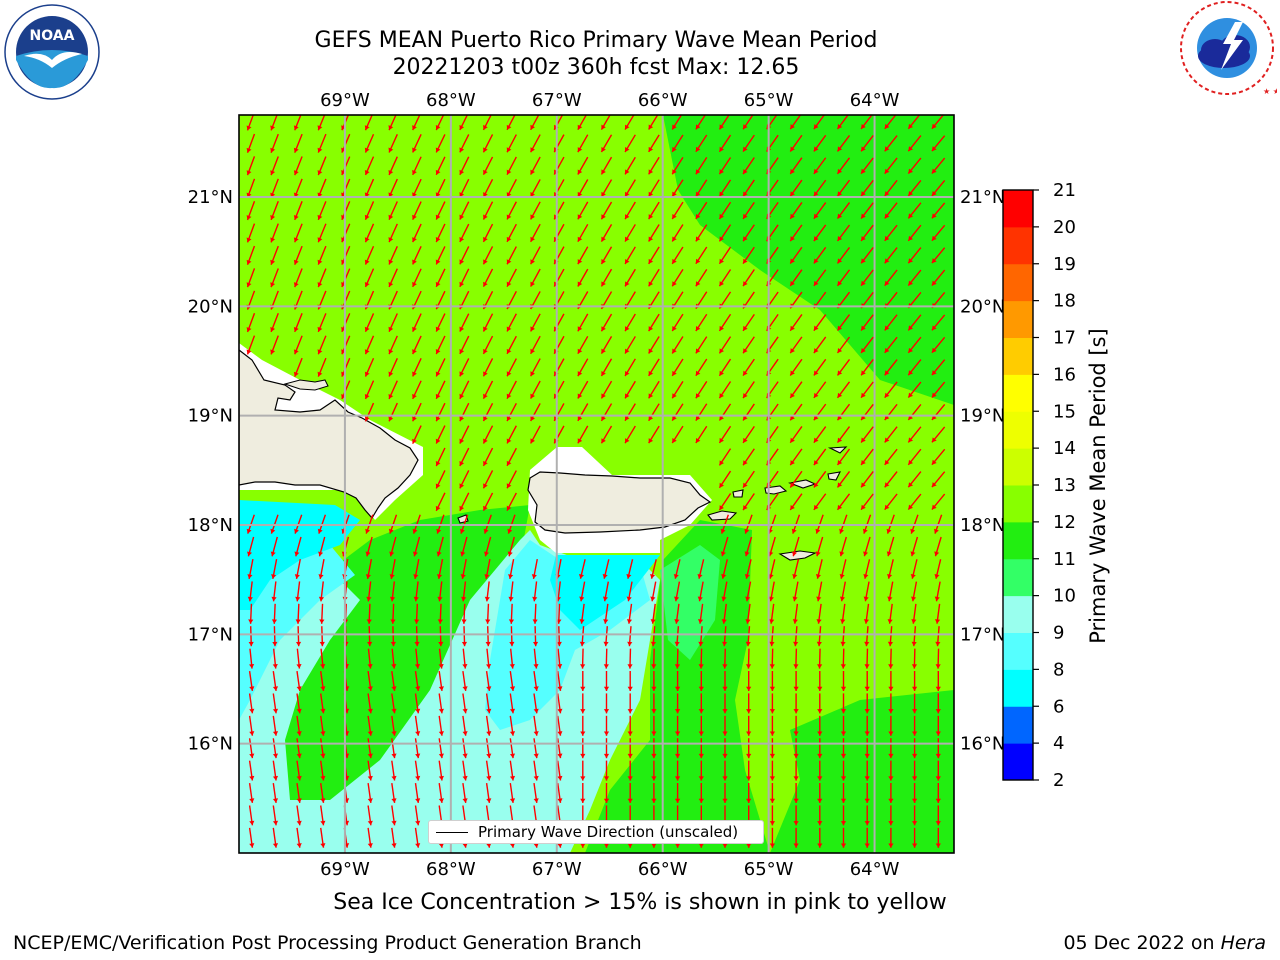  Describe the element at coordinates (52, 54) in the screenshot. I see `noaa-logo: NOAA` at that location.